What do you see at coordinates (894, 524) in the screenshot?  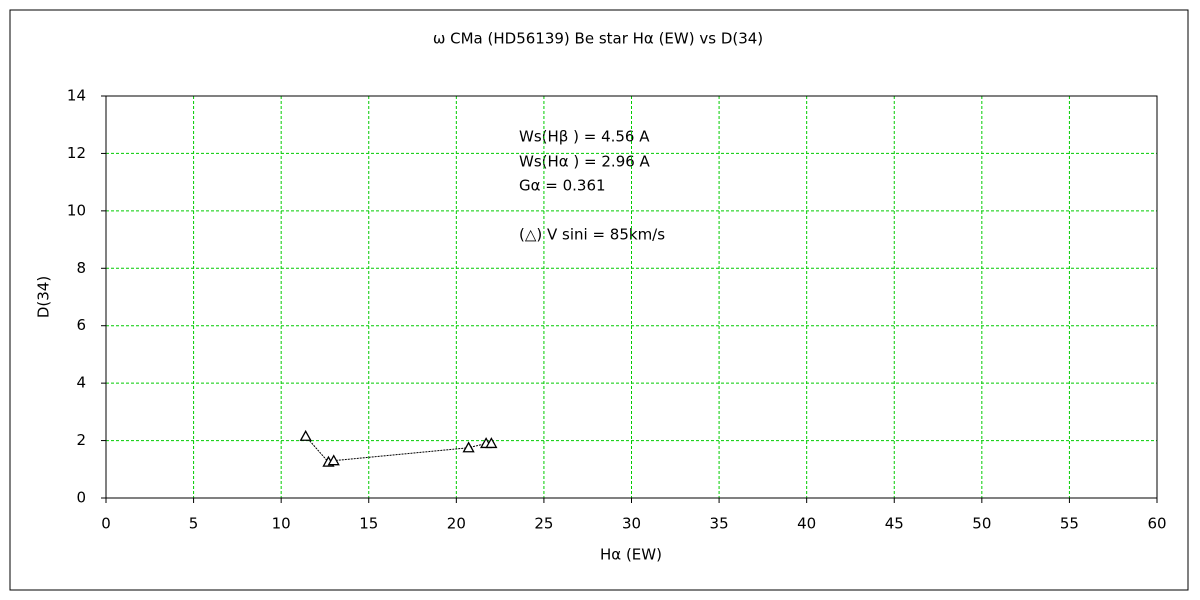 I see `x-tick-label: 45` at bounding box center [894, 524].